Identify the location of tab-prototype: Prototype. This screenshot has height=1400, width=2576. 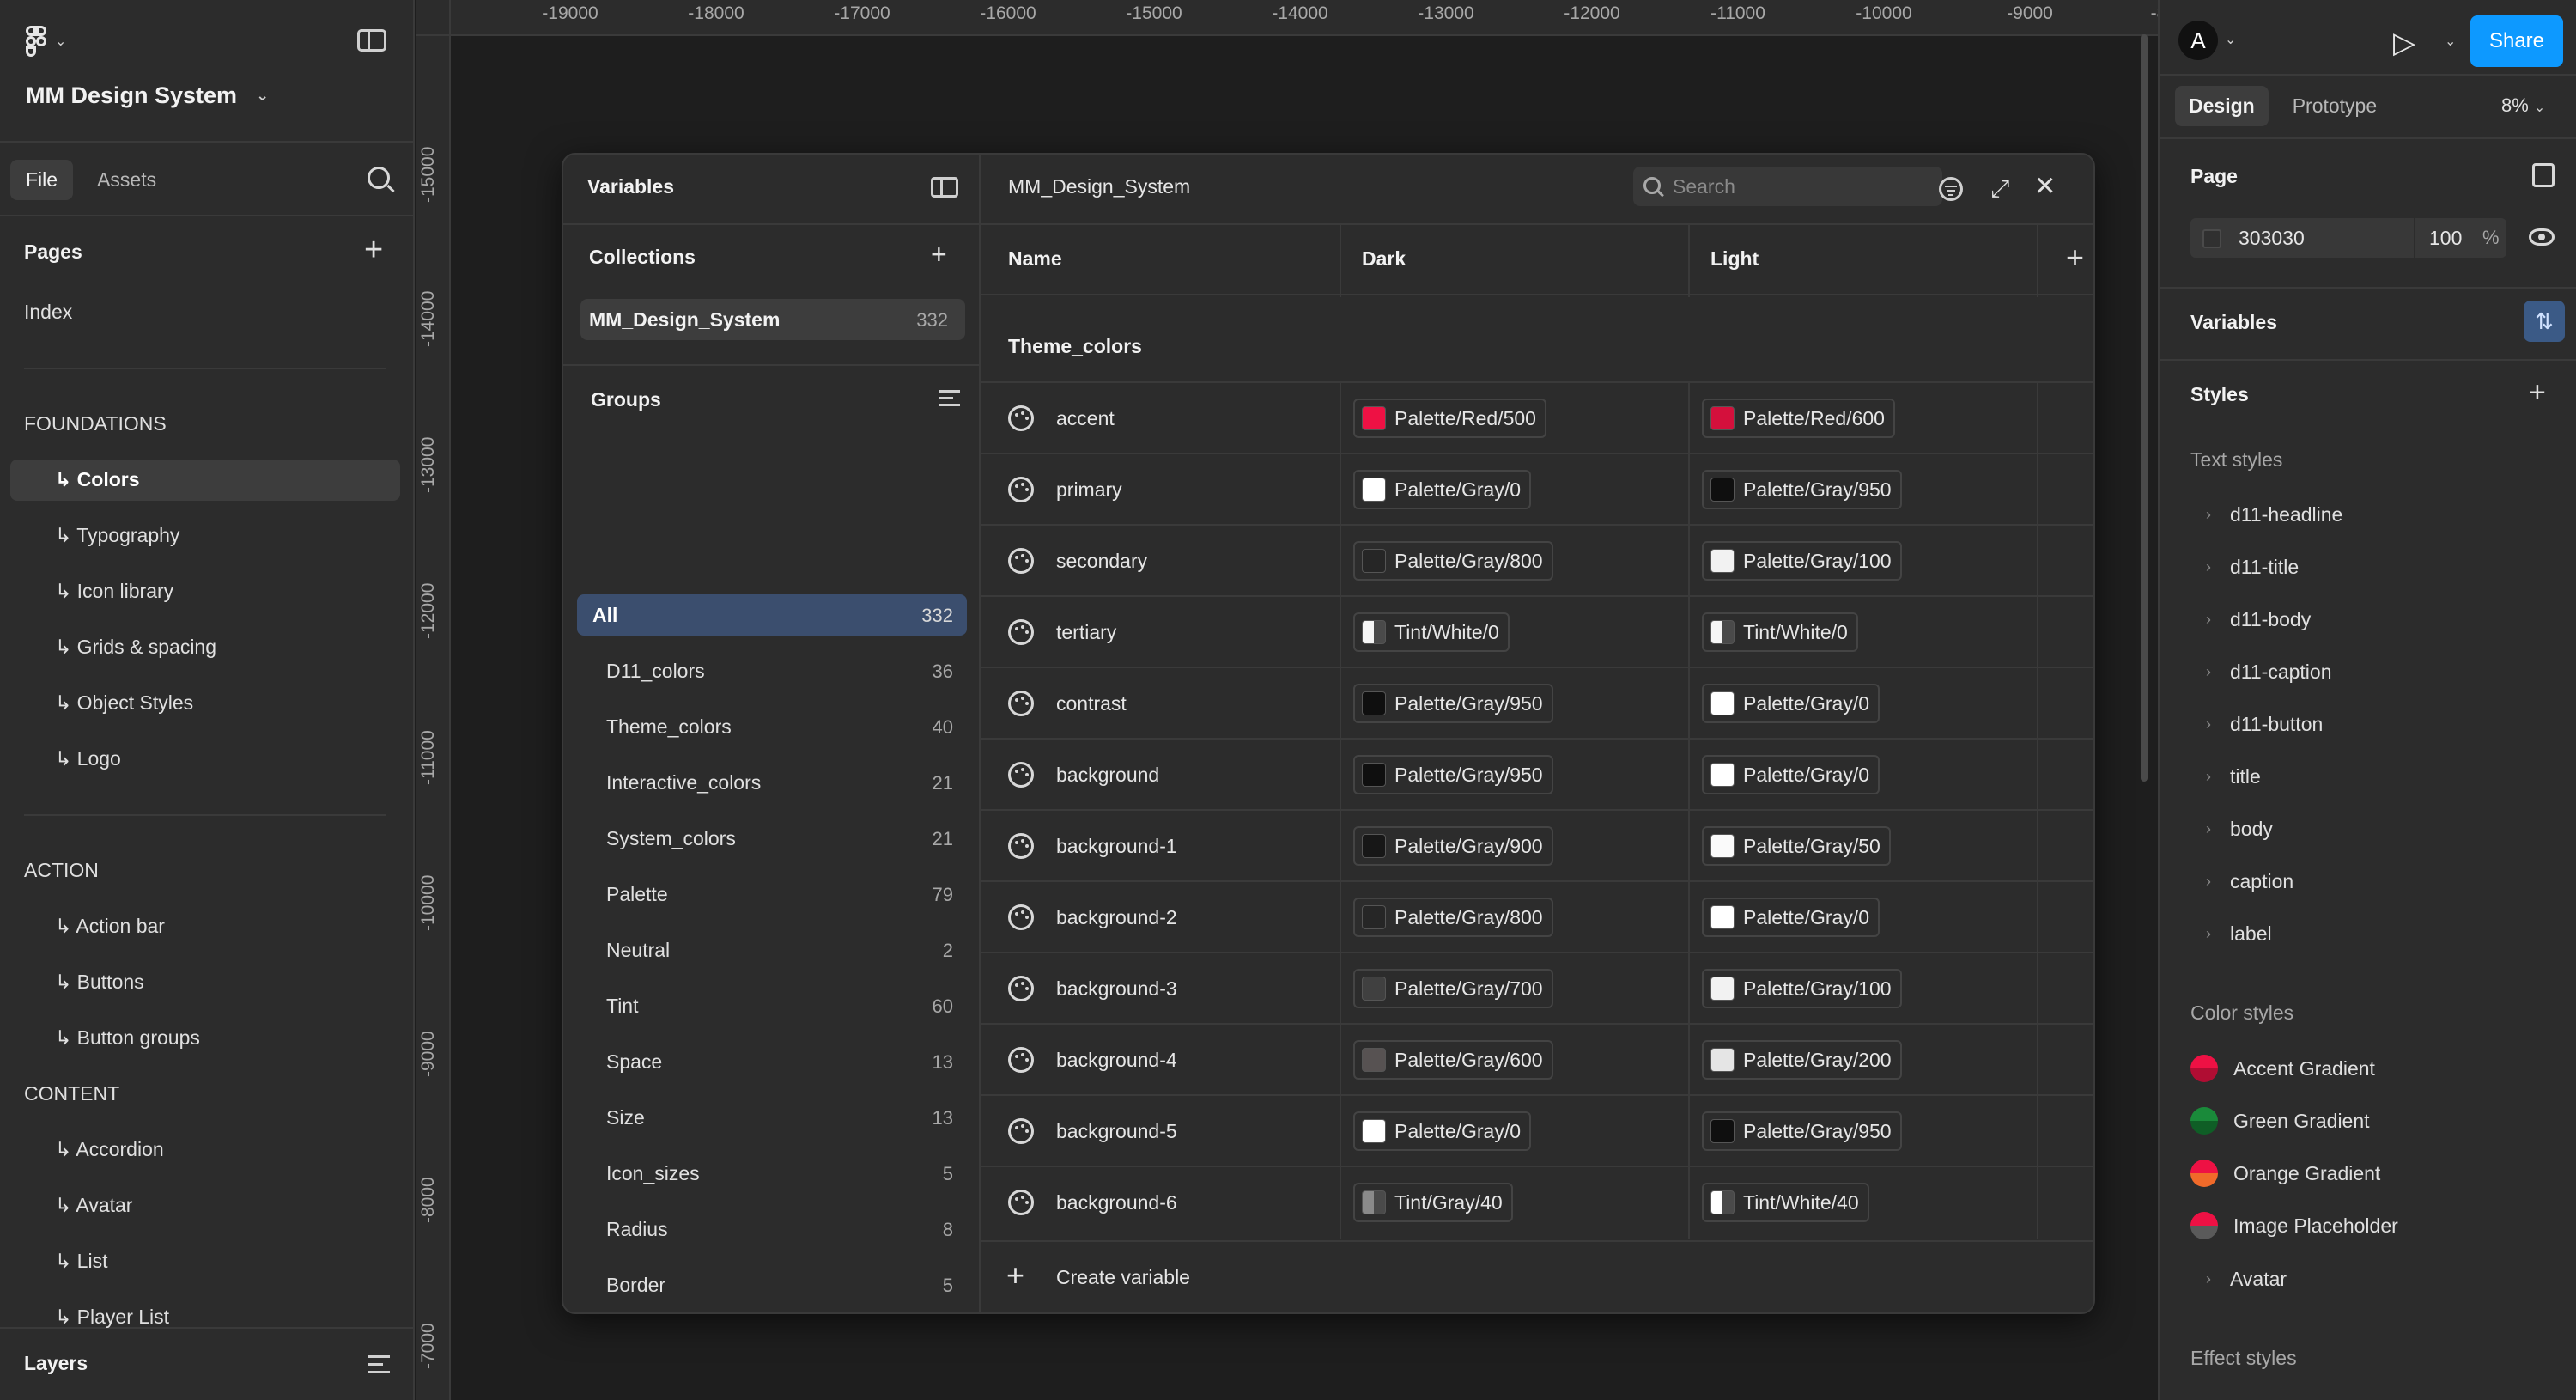
(2335, 106).